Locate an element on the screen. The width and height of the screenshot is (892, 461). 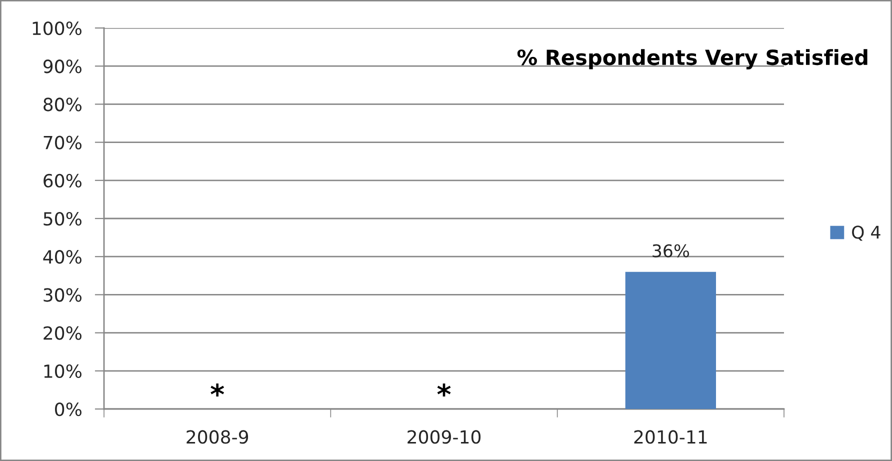
legend-label: Q 4 is located at coordinates (866, 233).